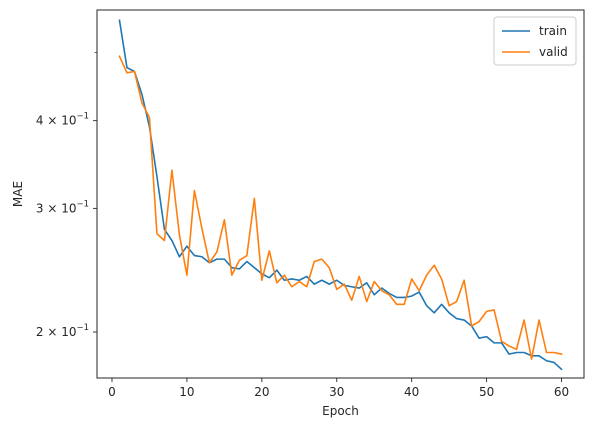  I want to click on legend-label-valid: valid, so click(553, 52).